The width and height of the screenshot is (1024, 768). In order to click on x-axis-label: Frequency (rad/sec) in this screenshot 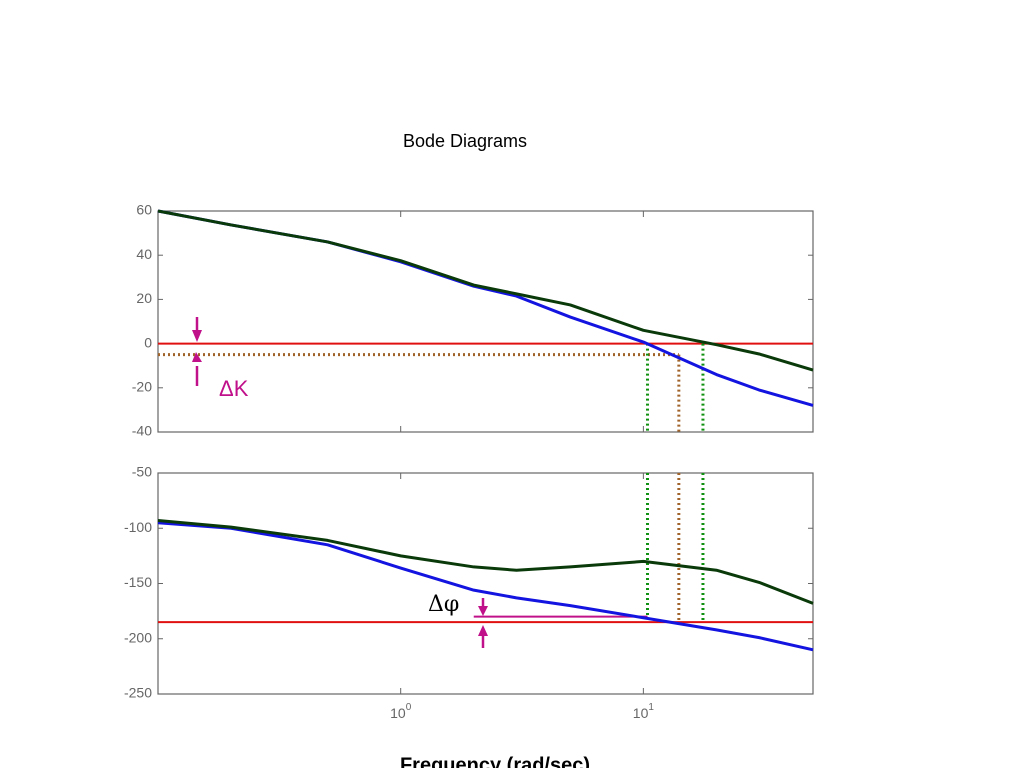, I will do `click(495, 761)`.